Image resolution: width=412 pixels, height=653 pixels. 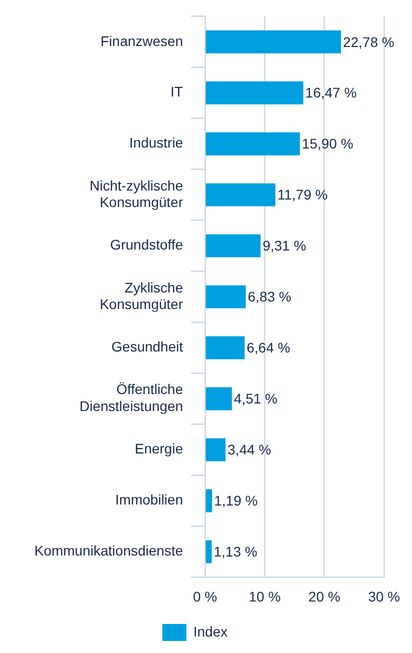 What do you see at coordinates (147, 346) in the screenshot?
I see `y-tick-label: Gesundheit` at bounding box center [147, 346].